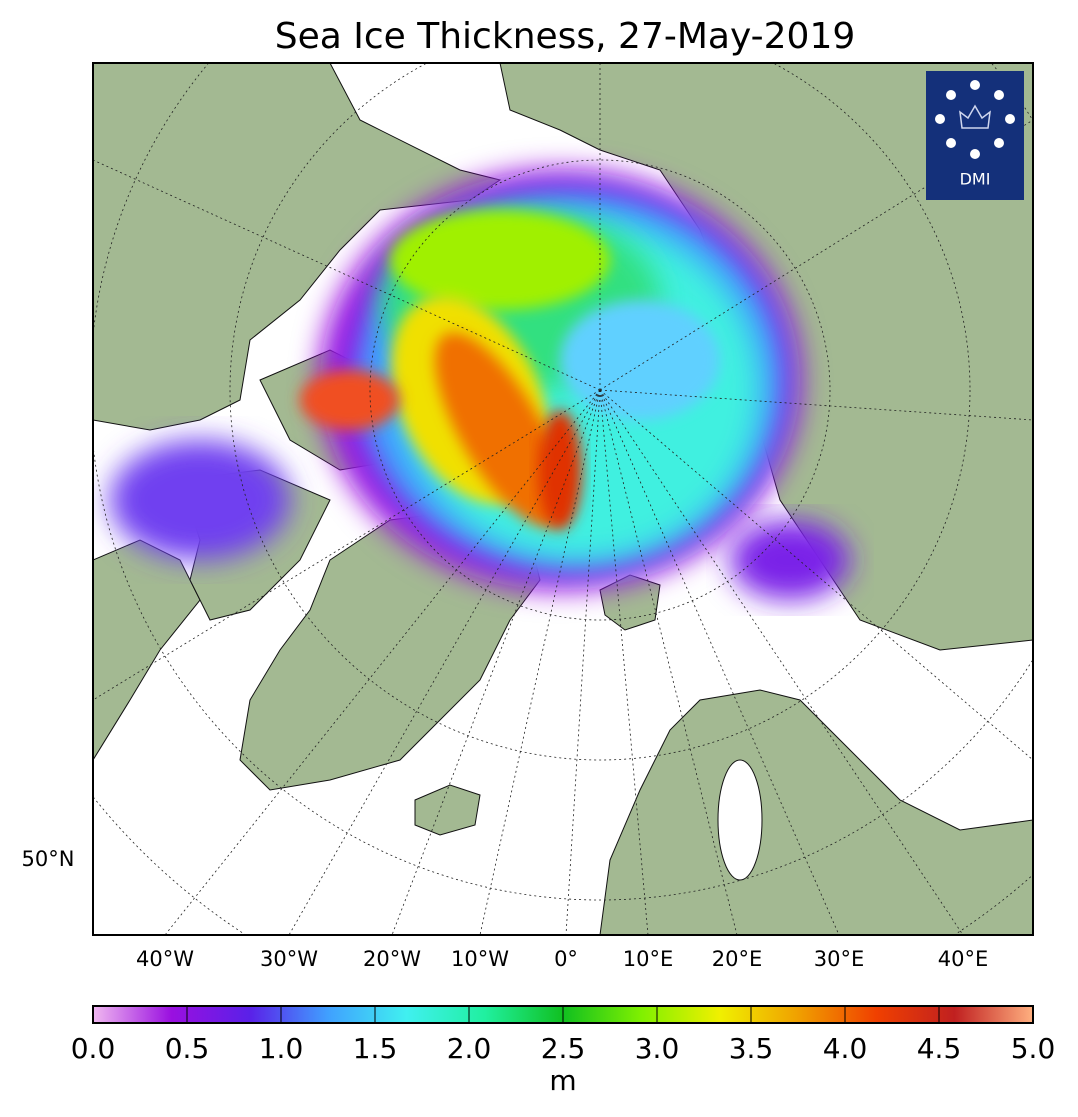 This screenshot has width=1078, height=1117. I want to click on colorbar-tick-label: 4.5, so click(939, 1048).